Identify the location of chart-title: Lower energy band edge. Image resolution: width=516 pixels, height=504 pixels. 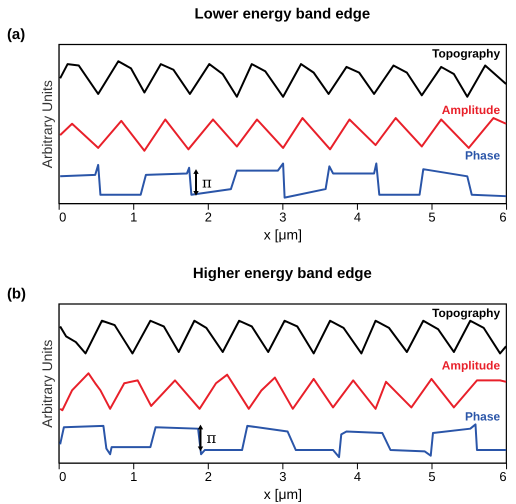
(282, 14).